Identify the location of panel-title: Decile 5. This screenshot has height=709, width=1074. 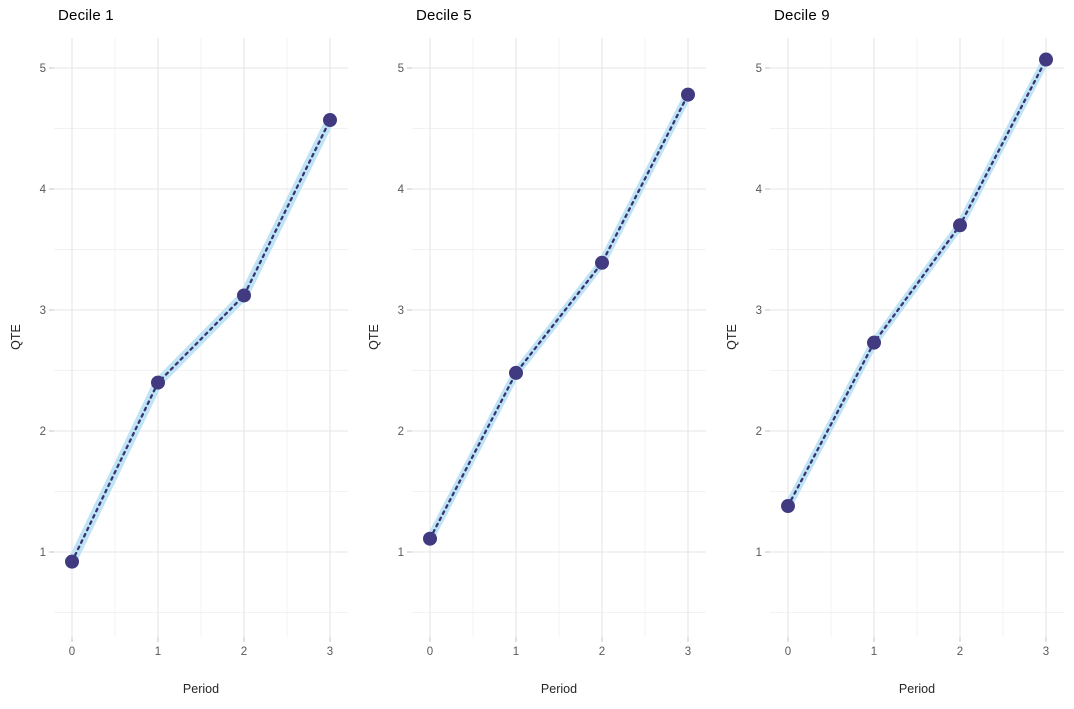
(444, 15).